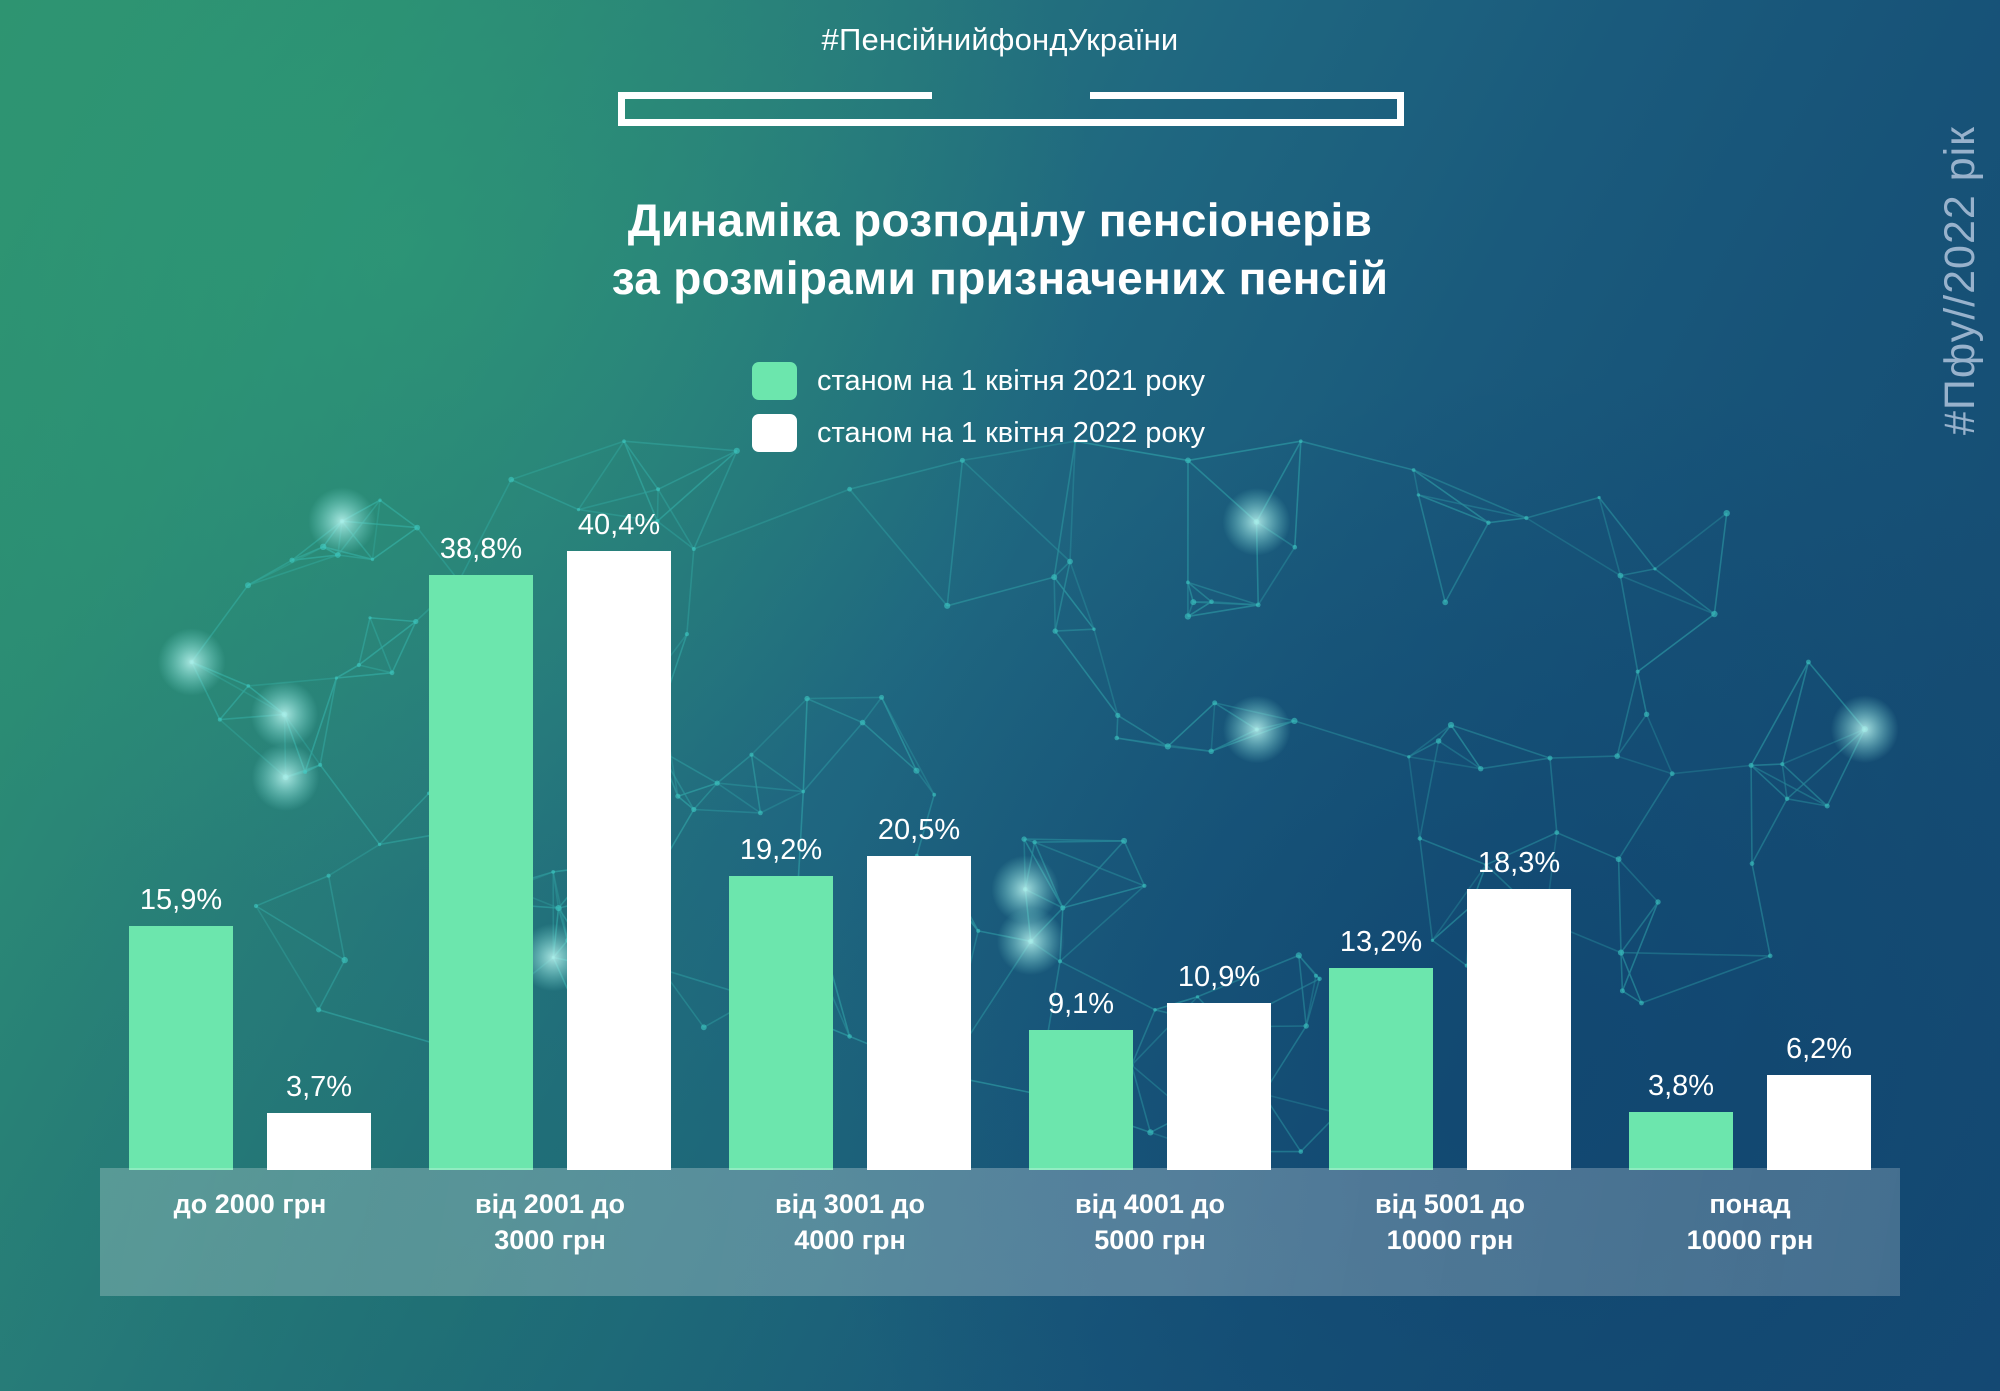  I want to click on bar-group: 38,8% 40,4%, so click(550, 795).